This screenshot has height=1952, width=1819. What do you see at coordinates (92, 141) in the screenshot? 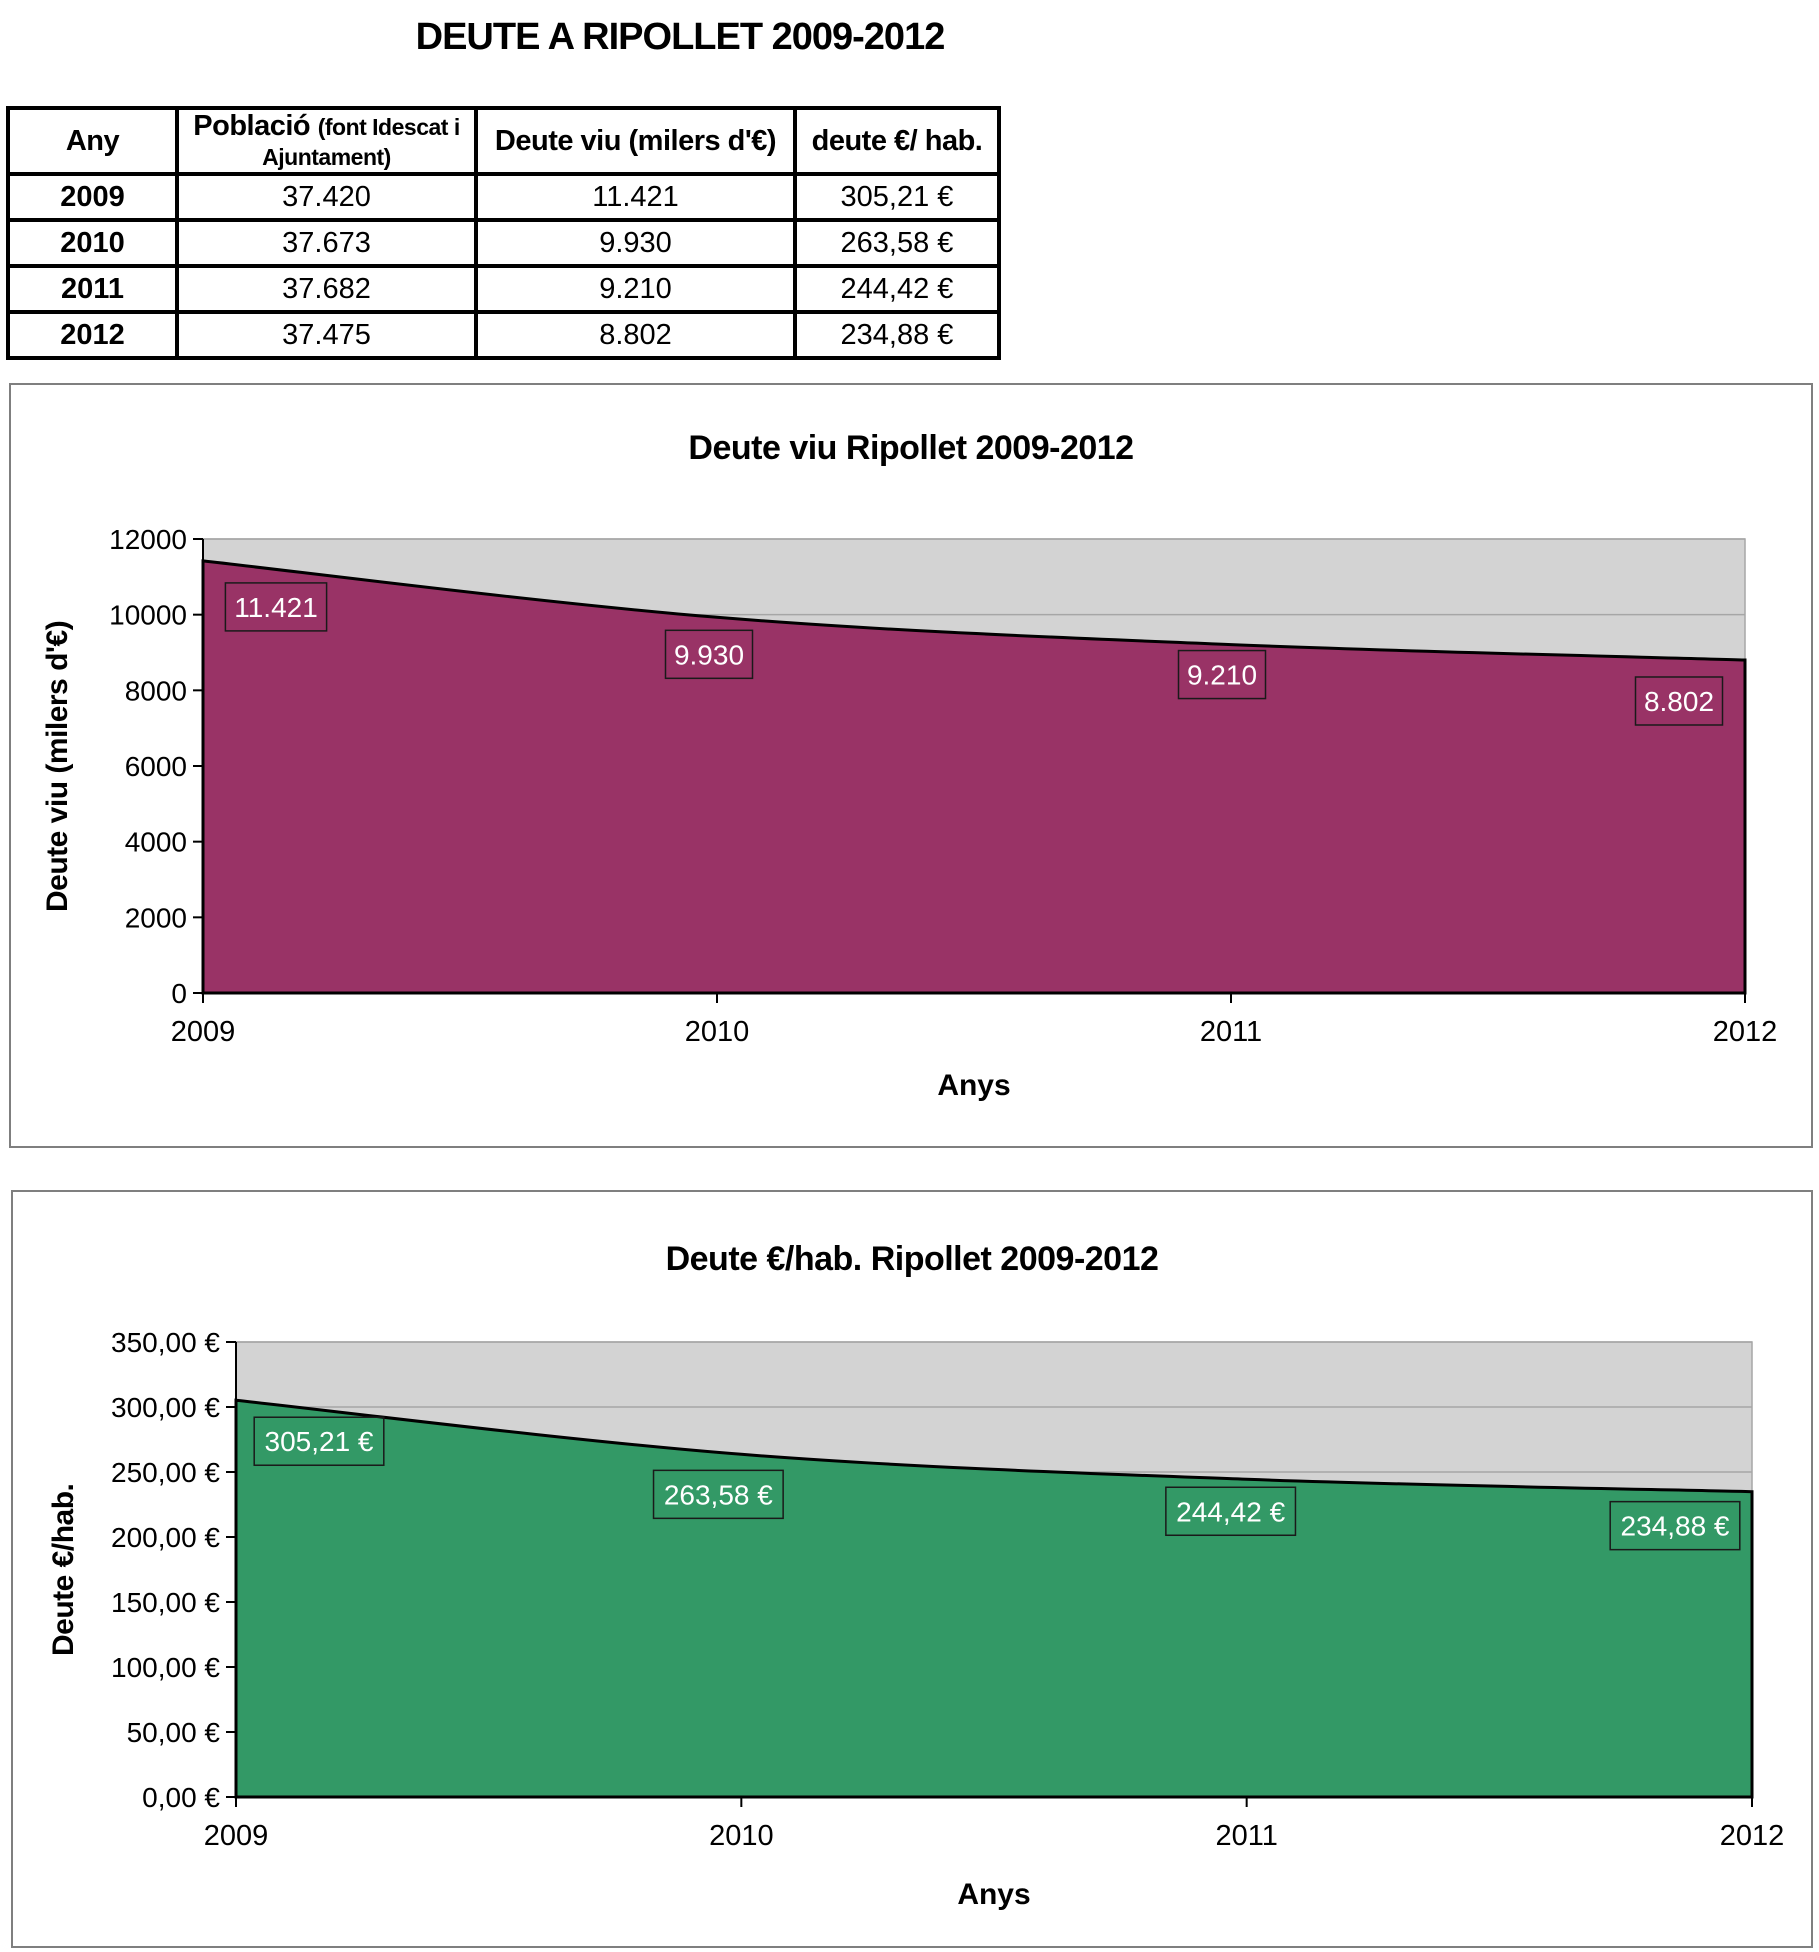
I see `header-any: Any` at bounding box center [92, 141].